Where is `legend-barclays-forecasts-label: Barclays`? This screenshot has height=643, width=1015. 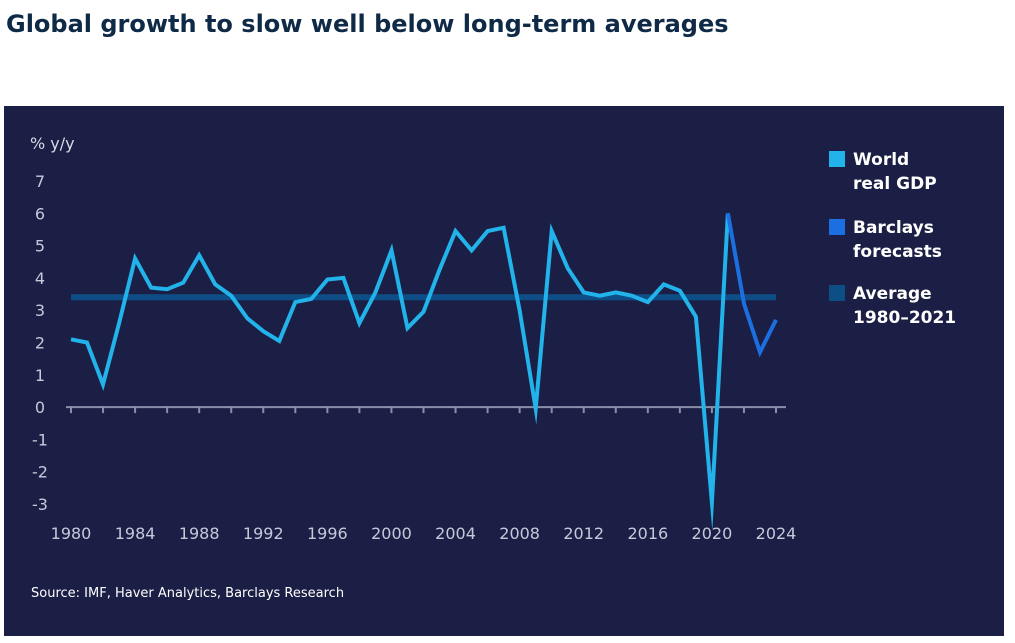 legend-barclays-forecasts-label: Barclays is located at coordinates (893, 228).